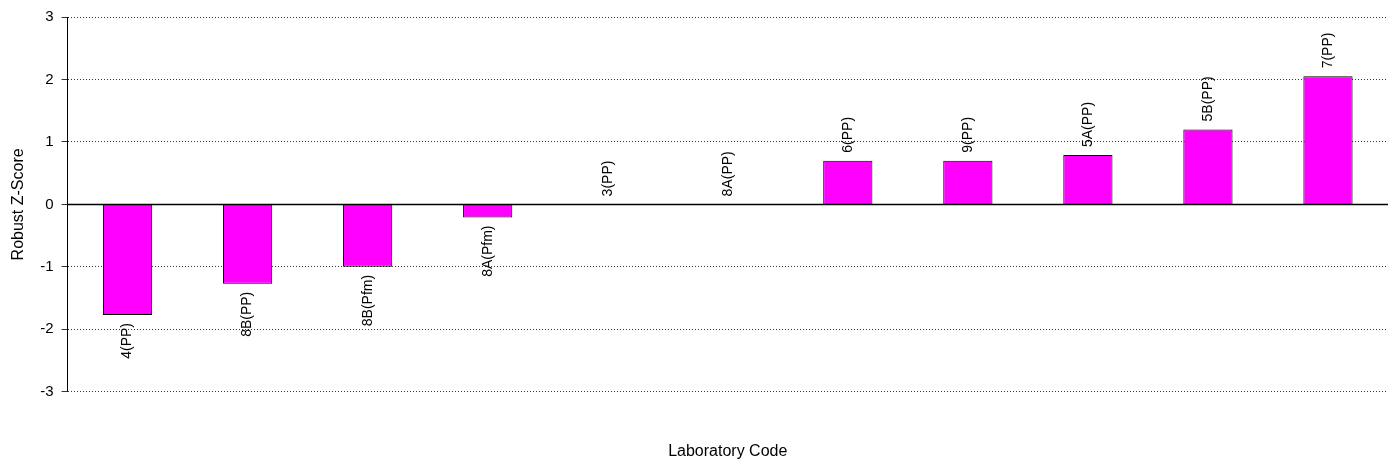 The image size is (1390, 470). I want to click on x-tick-label: 8B(PP), so click(246, 314).